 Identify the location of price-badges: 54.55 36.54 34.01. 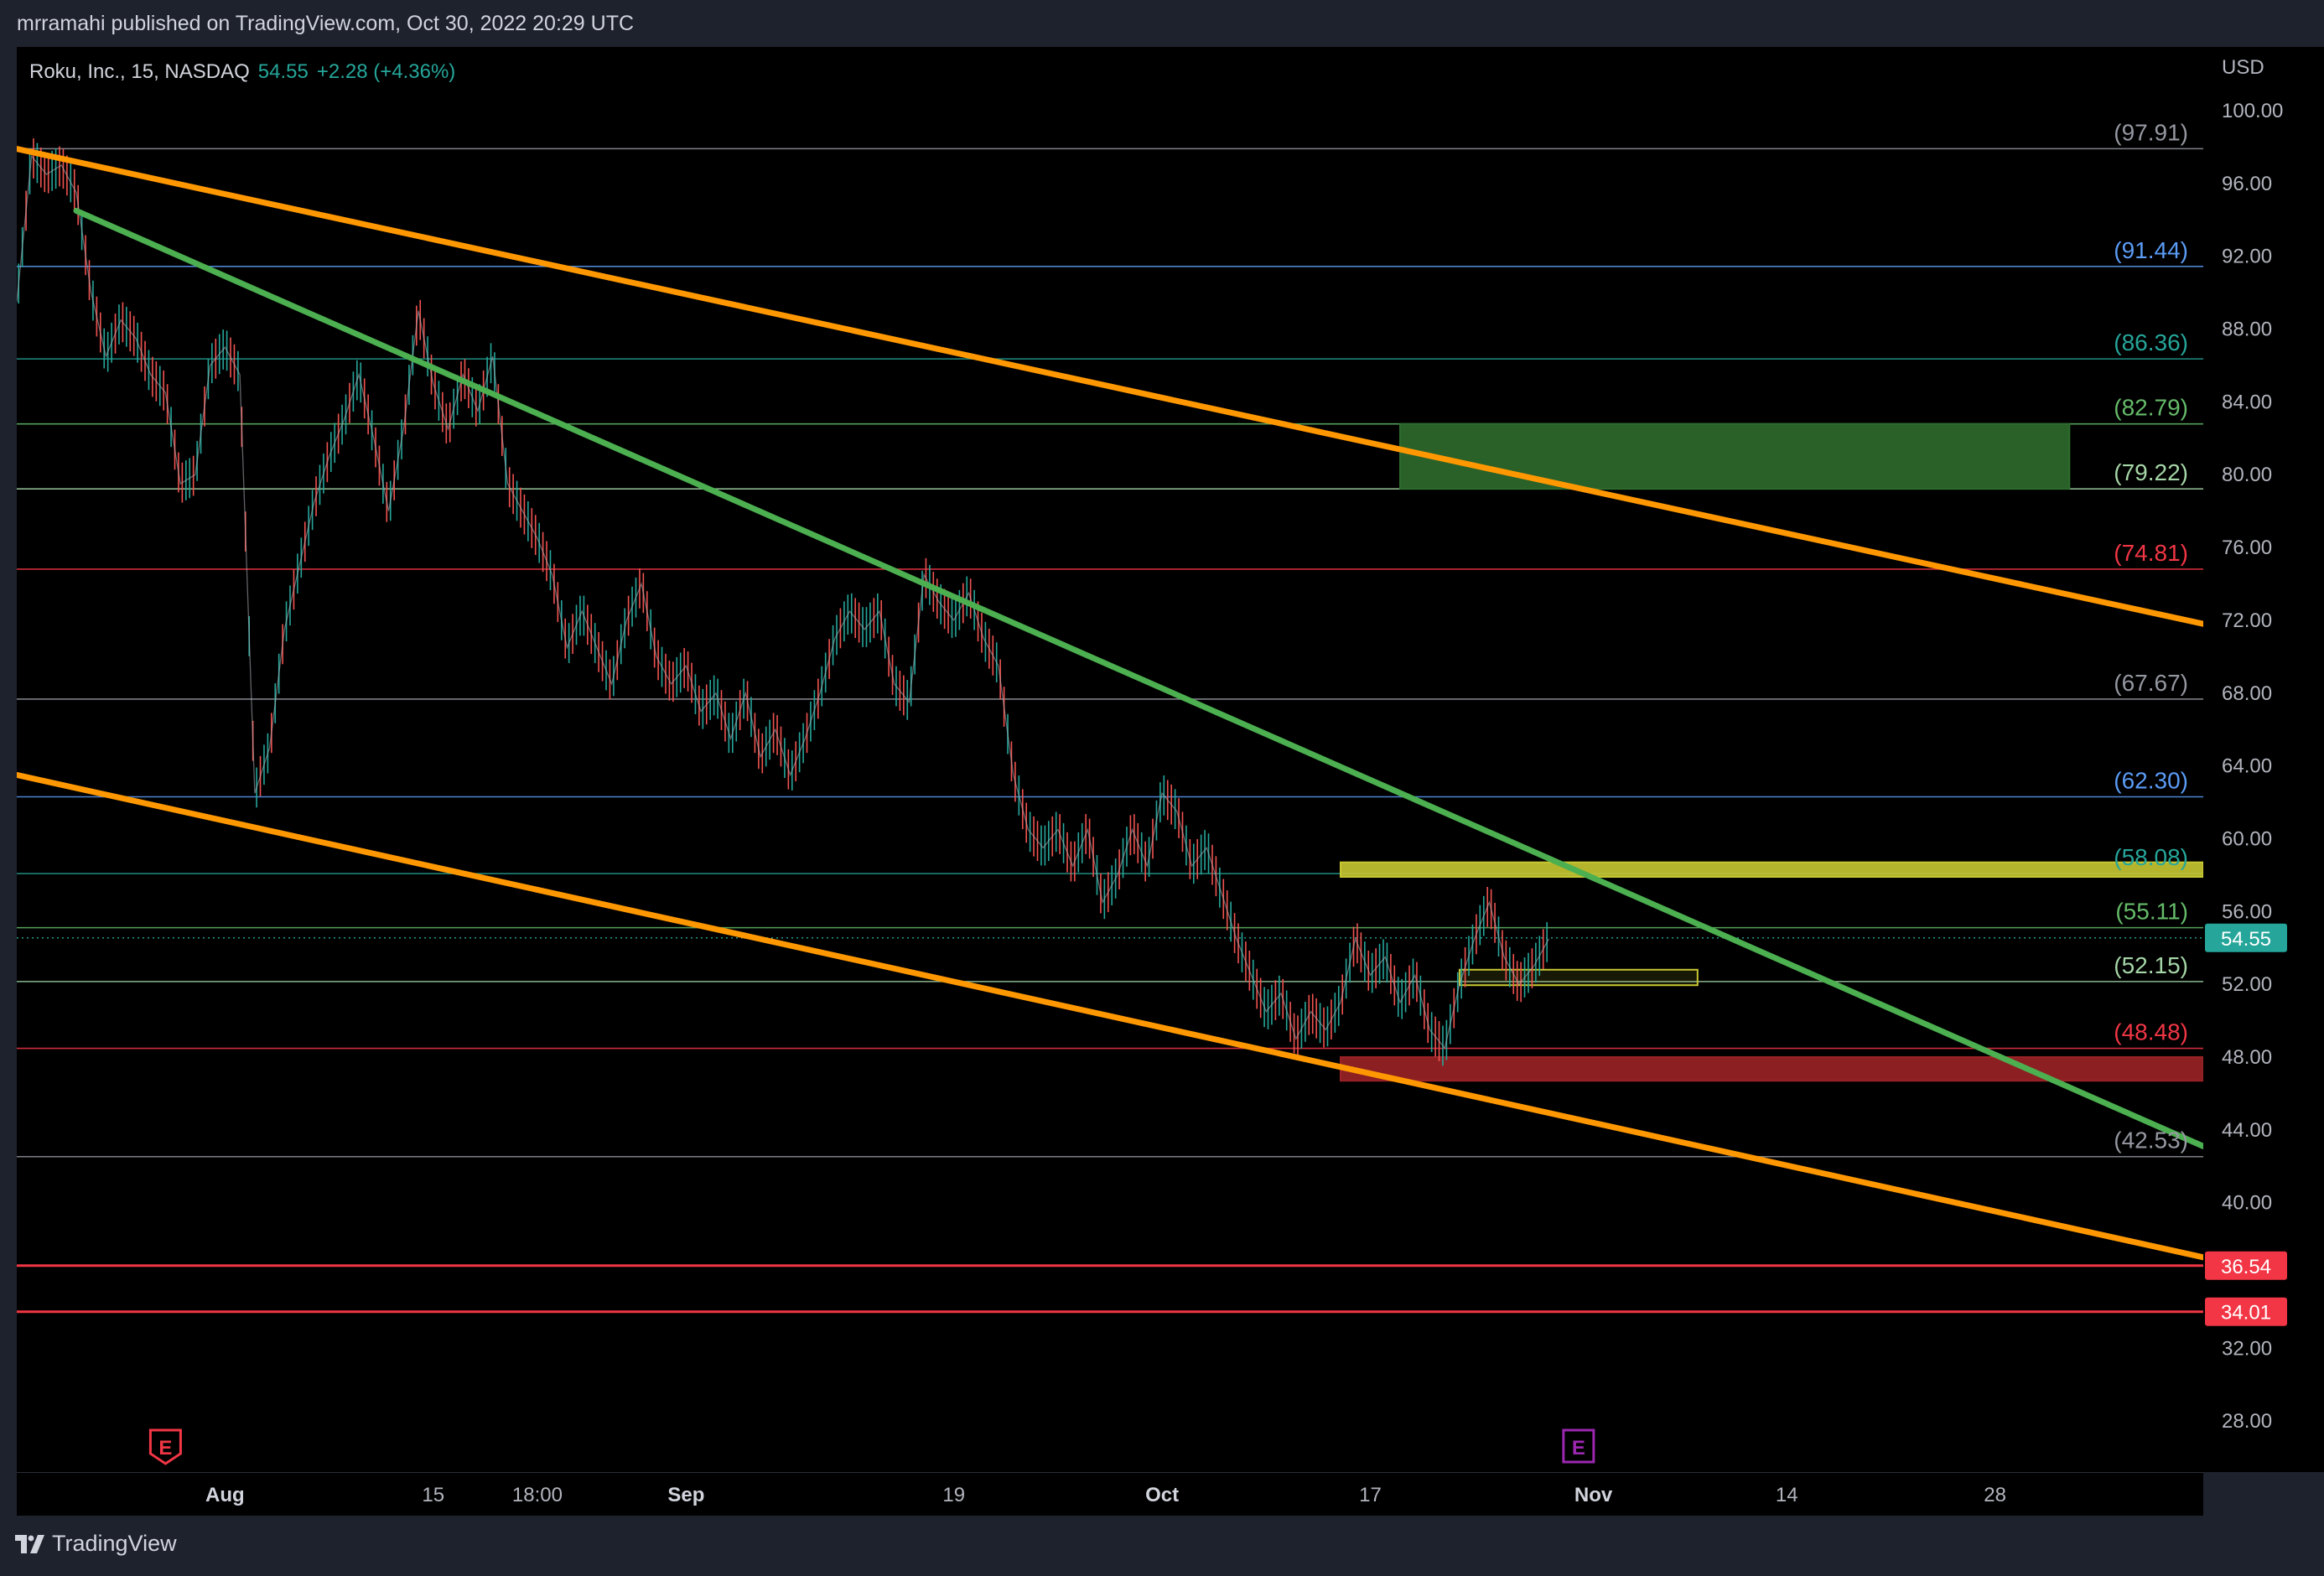
(2246, 1124).